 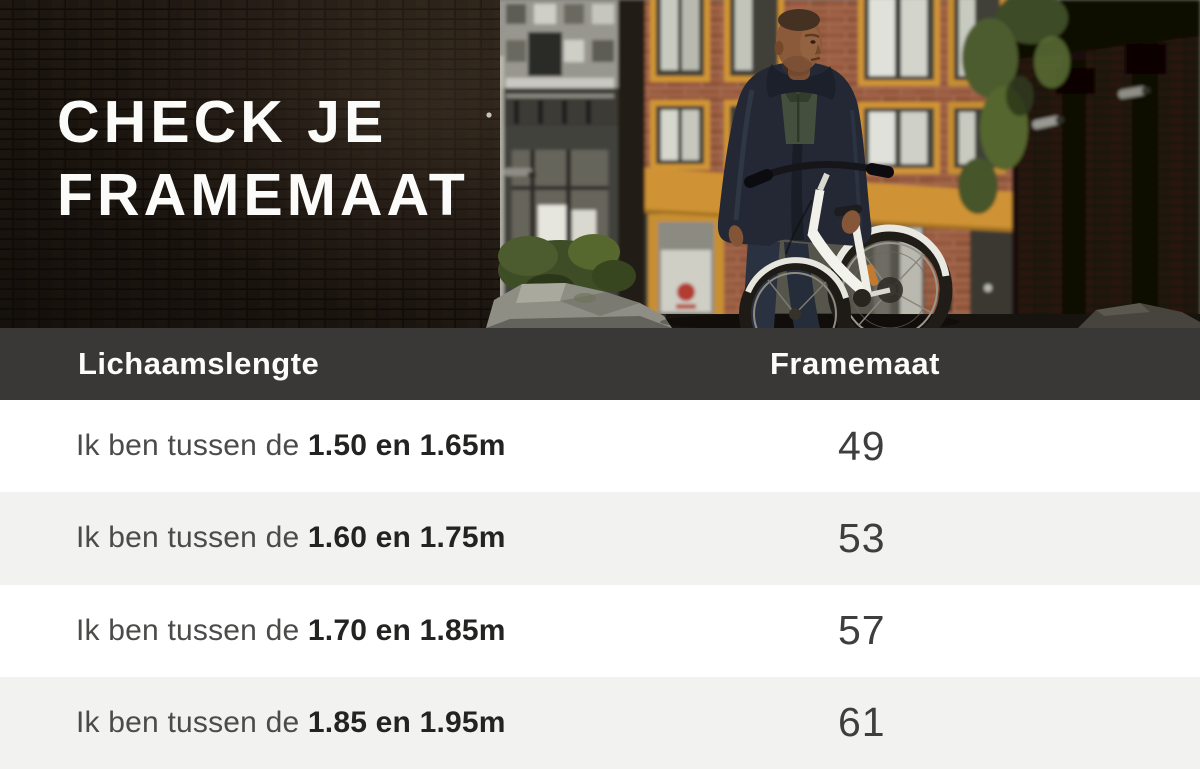 I want to click on table-header-row: Lichaamslengte Framemaat, so click(x=600, y=364).